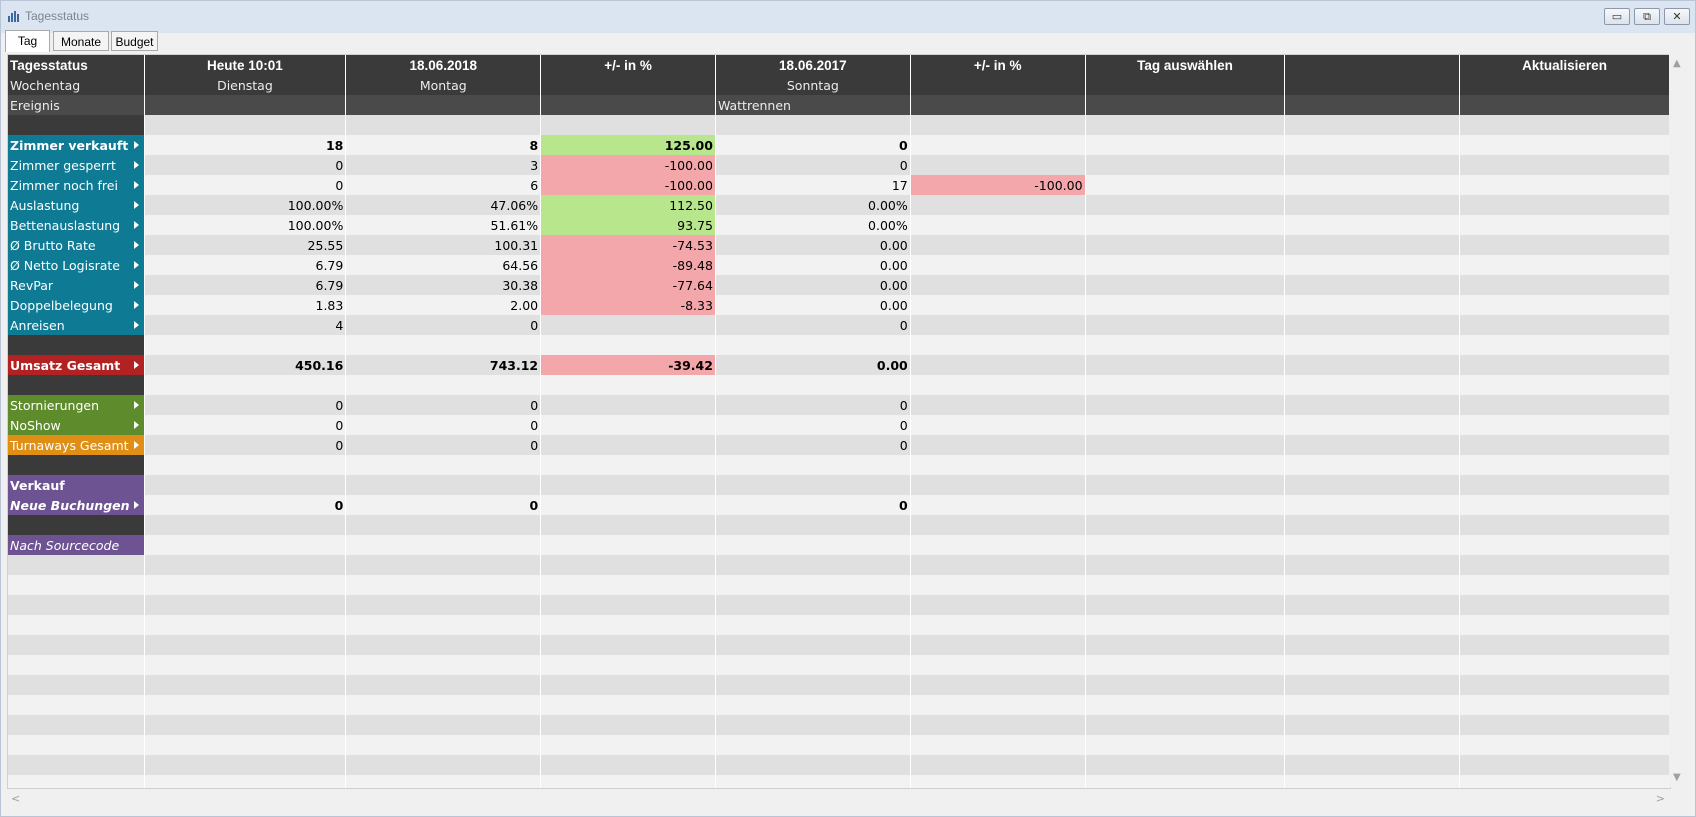  Describe the element at coordinates (76, 265) in the screenshot. I see `row-label-button: Ø Netto Logisrate` at that location.